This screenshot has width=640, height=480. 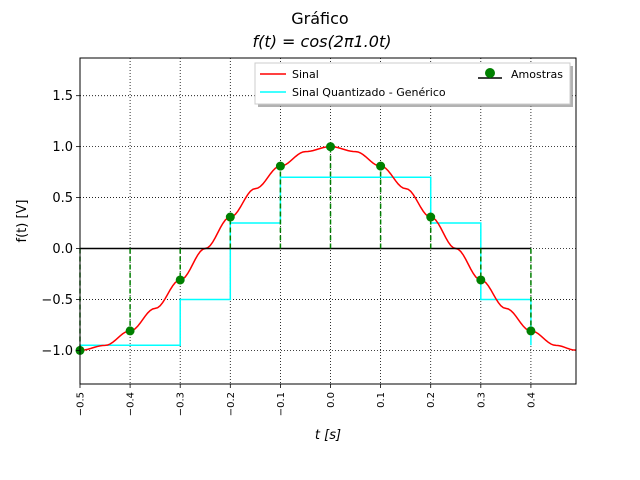 What do you see at coordinates (305, 74) in the screenshot?
I see `legend-signal-label: Sinal` at bounding box center [305, 74].